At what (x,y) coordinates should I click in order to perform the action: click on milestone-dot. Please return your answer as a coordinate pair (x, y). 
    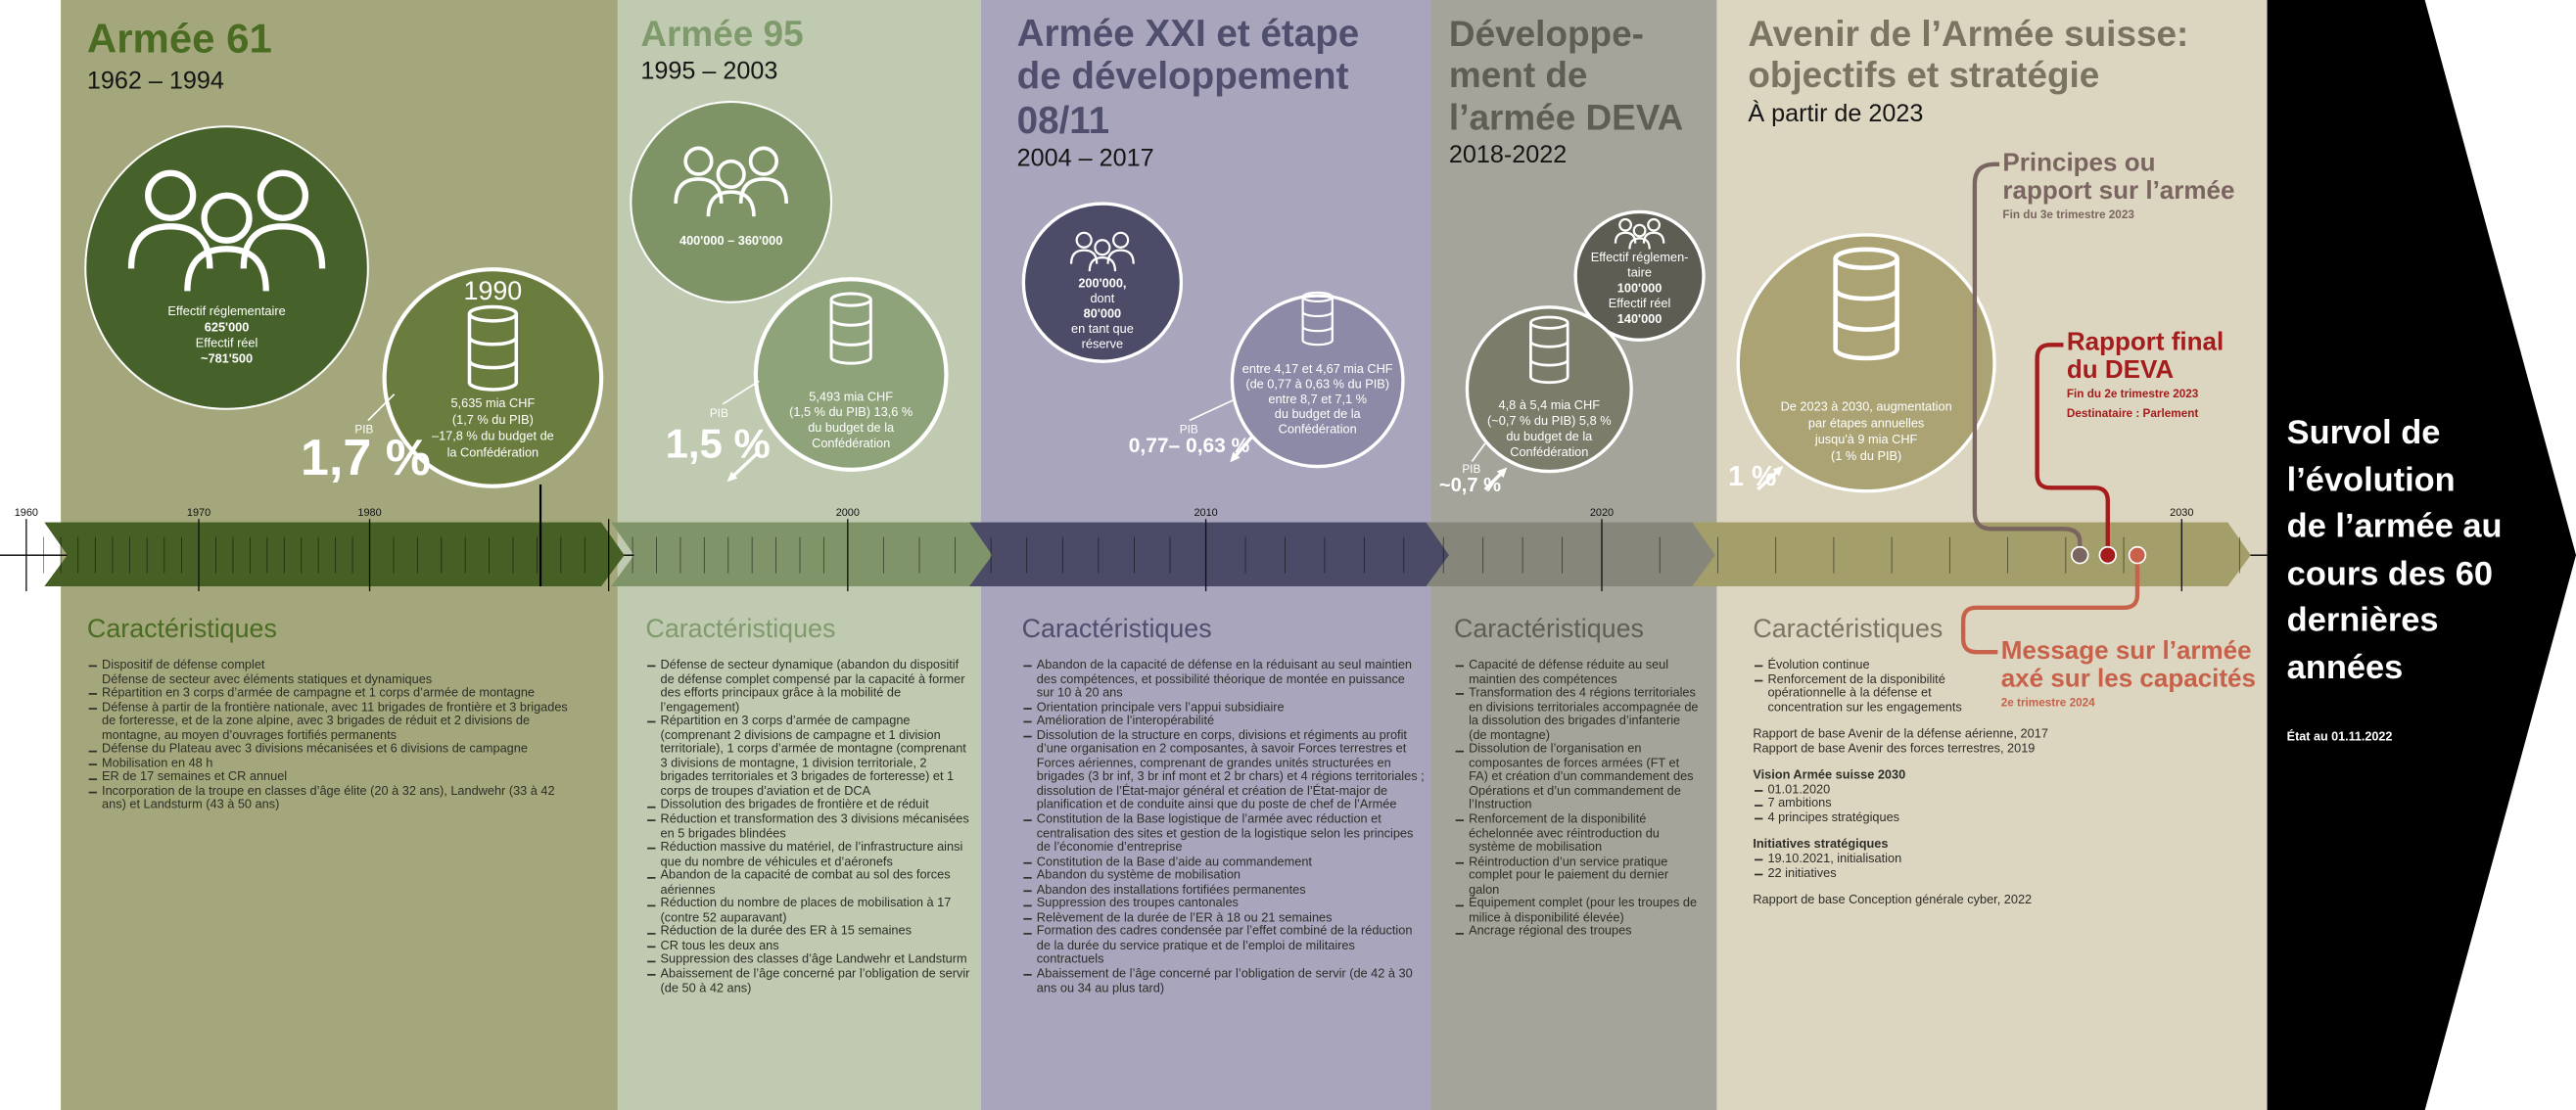
    Looking at the image, I should click on (2080, 555).